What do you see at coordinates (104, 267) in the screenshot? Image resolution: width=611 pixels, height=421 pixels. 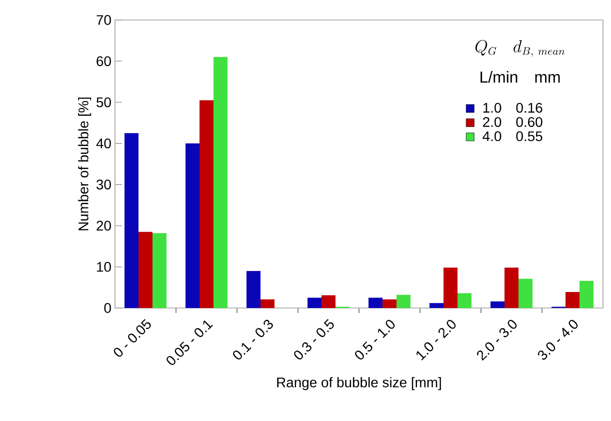 I see `y-tick-label: 10` at bounding box center [104, 267].